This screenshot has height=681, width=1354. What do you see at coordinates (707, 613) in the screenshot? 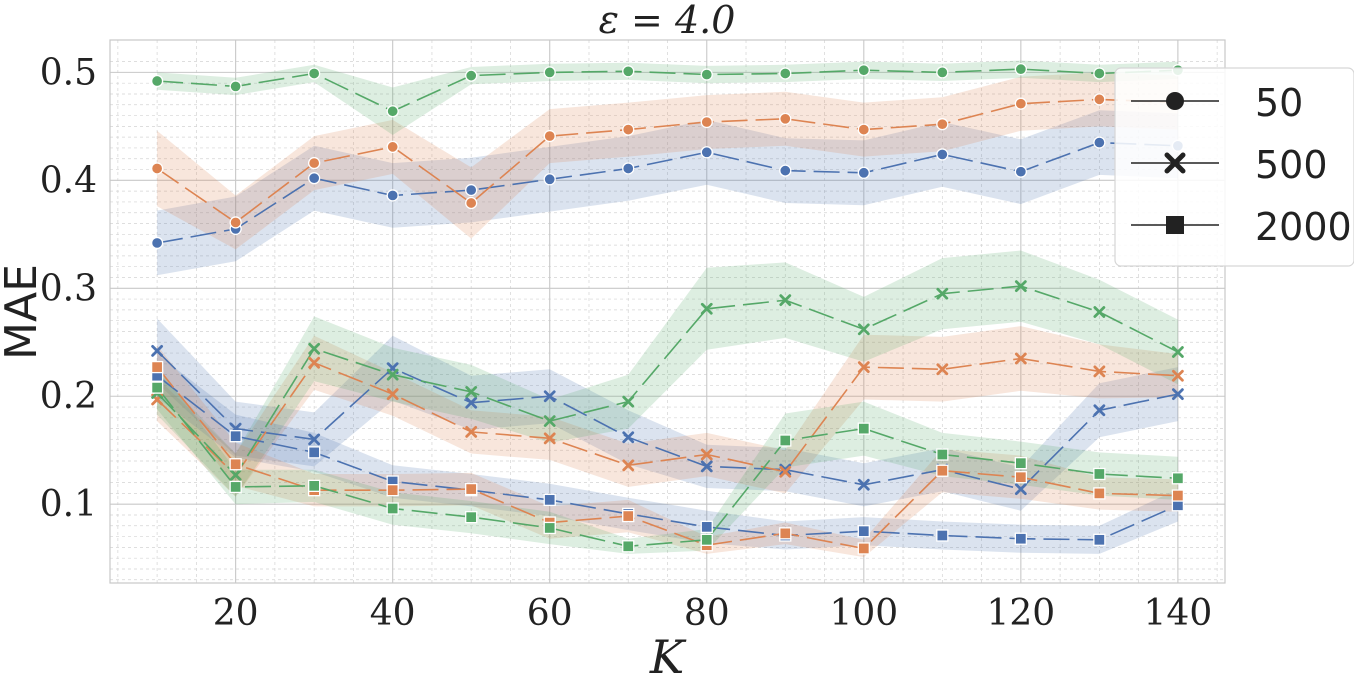
I see `x-tick-label: 80` at bounding box center [707, 613].